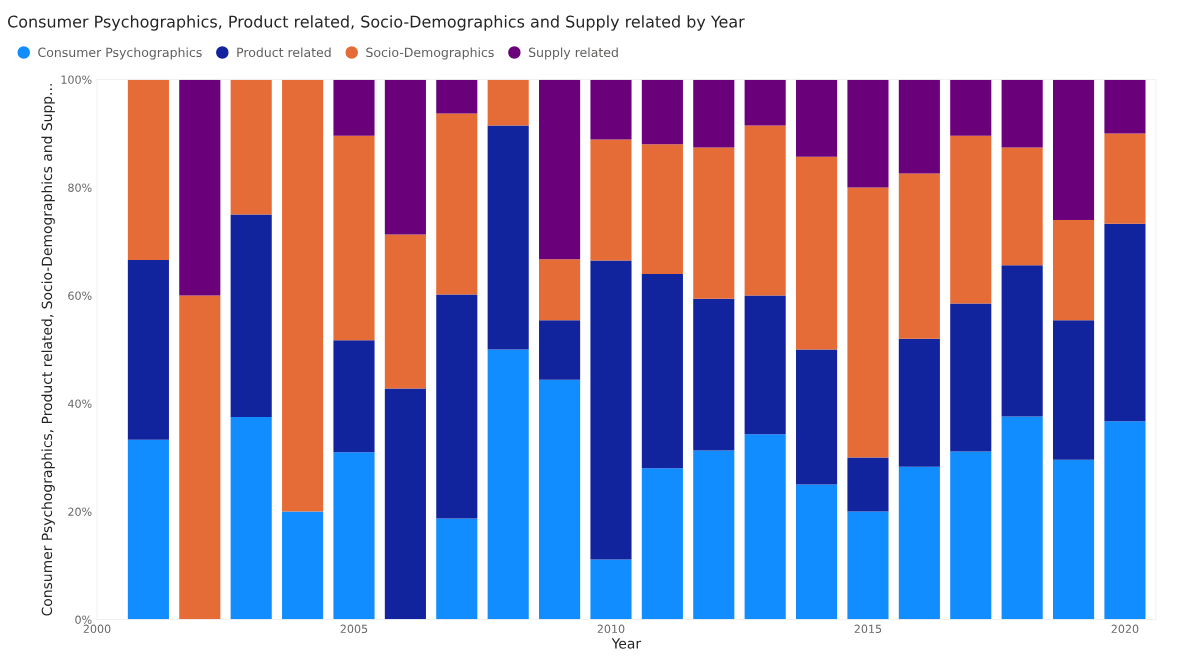  I want to click on chart-title: Consumer Psychographics, Product related, Socio-Demographics and Supply related by Year, so click(376, 23).